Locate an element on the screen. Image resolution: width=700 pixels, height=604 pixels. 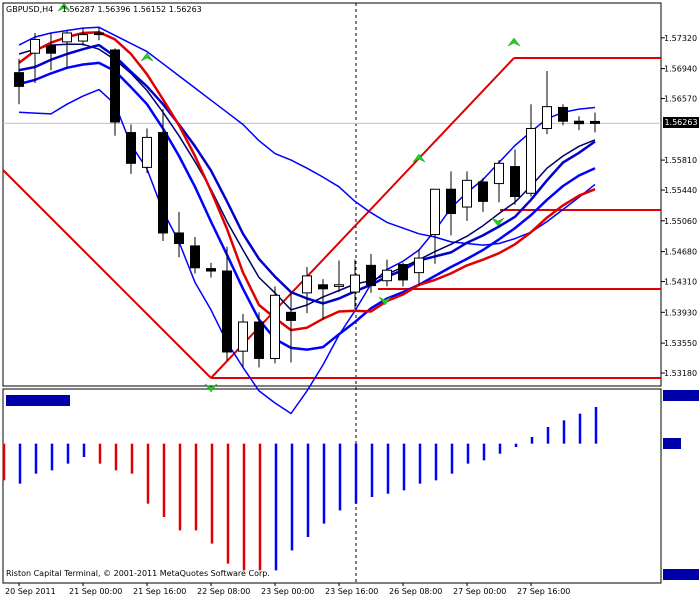
price-axis-label: 1.53930 is located at coordinates (680, 312).